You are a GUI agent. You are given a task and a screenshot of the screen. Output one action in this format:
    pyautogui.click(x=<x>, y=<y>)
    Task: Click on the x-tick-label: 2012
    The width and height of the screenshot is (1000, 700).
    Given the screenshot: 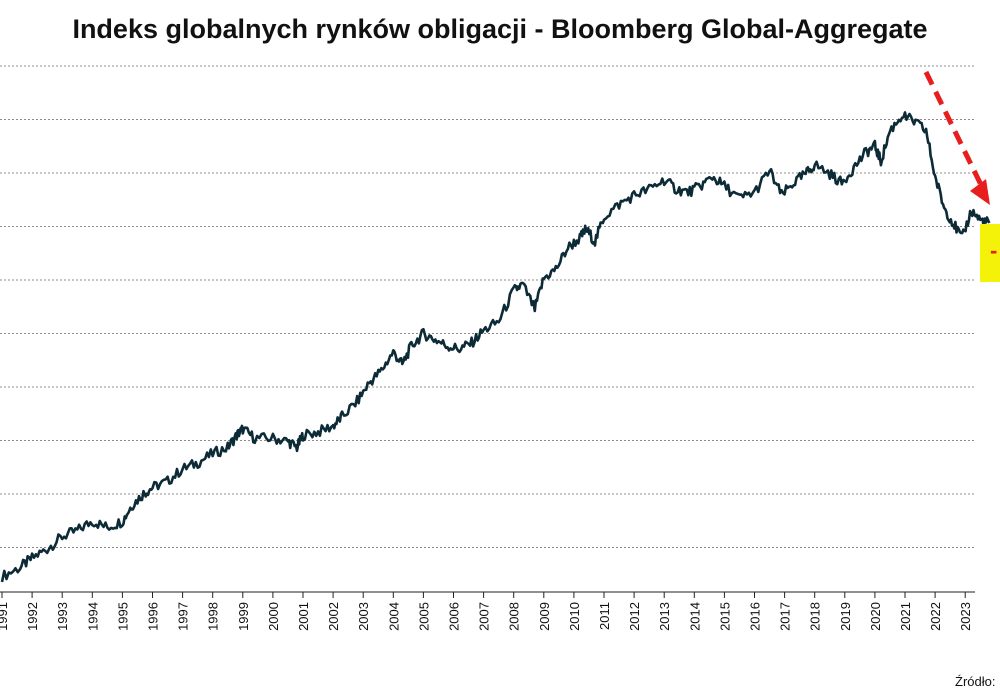 What is the action you would take?
    pyautogui.click(x=634, y=616)
    